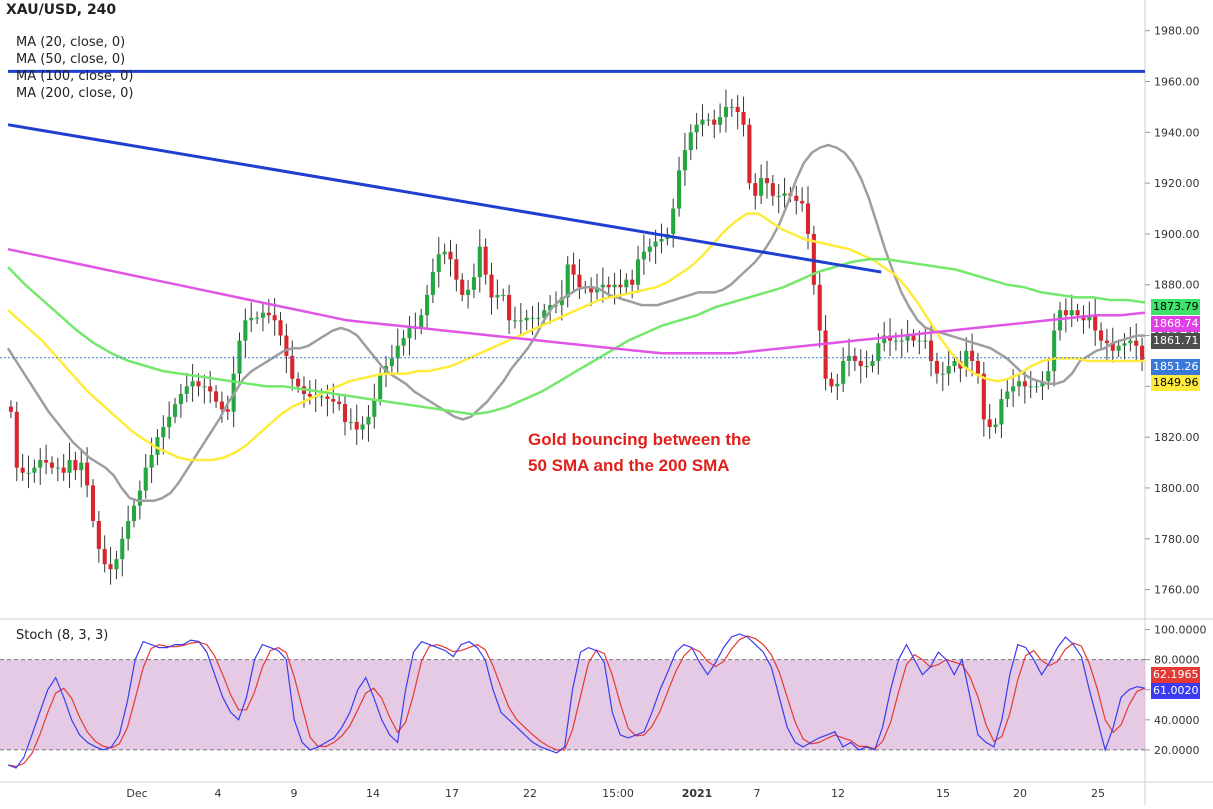 This screenshot has height=809, width=1213. What do you see at coordinates (136, 793) in the screenshot?
I see `x-tick-label: Dec` at bounding box center [136, 793].